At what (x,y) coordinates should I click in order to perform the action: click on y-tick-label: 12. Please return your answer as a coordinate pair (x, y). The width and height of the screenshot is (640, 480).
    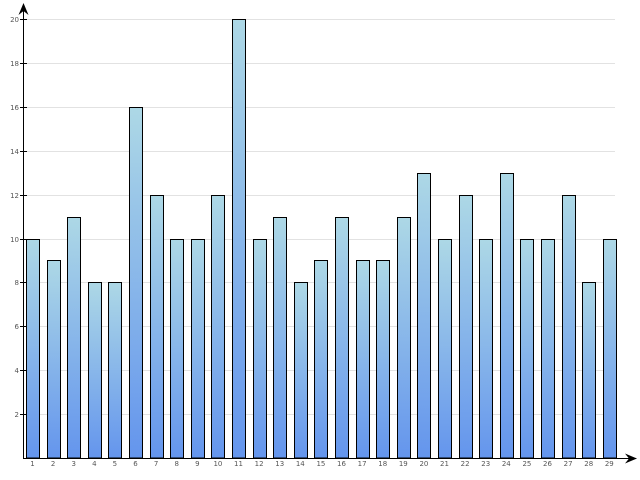
    Looking at the image, I should click on (14, 196).